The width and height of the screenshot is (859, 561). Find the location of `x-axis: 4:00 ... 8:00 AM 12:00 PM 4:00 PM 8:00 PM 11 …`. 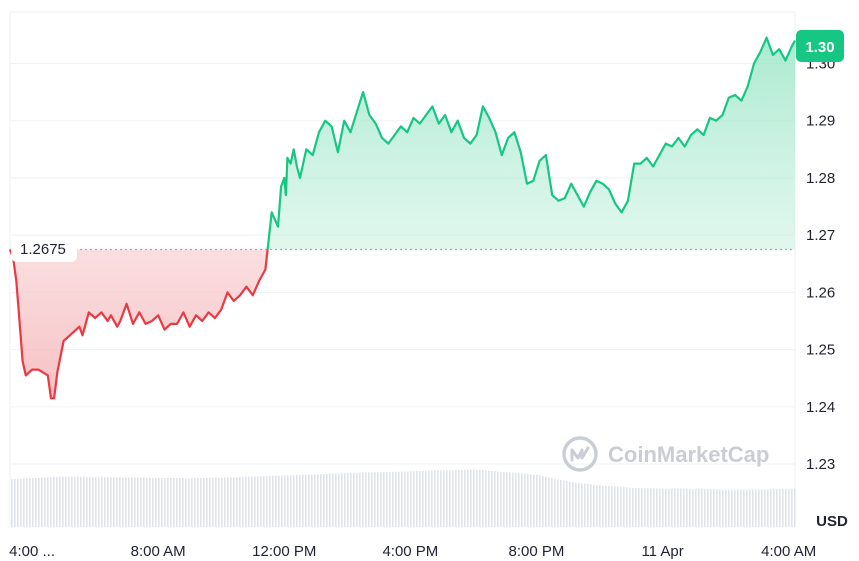

x-axis: 4:00 ... 8:00 AM 12:00 PM 4:00 PM 8:00 PM 11 … is located at coordinates (412, 551).